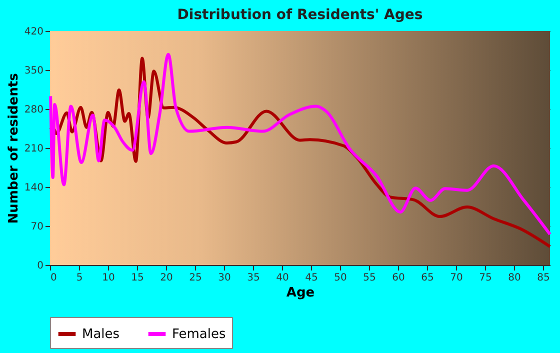  What do you see at coordinates (224, 278) in the screenshot?
I see `x-tick-label: 30` at bounding box center [224, 278].